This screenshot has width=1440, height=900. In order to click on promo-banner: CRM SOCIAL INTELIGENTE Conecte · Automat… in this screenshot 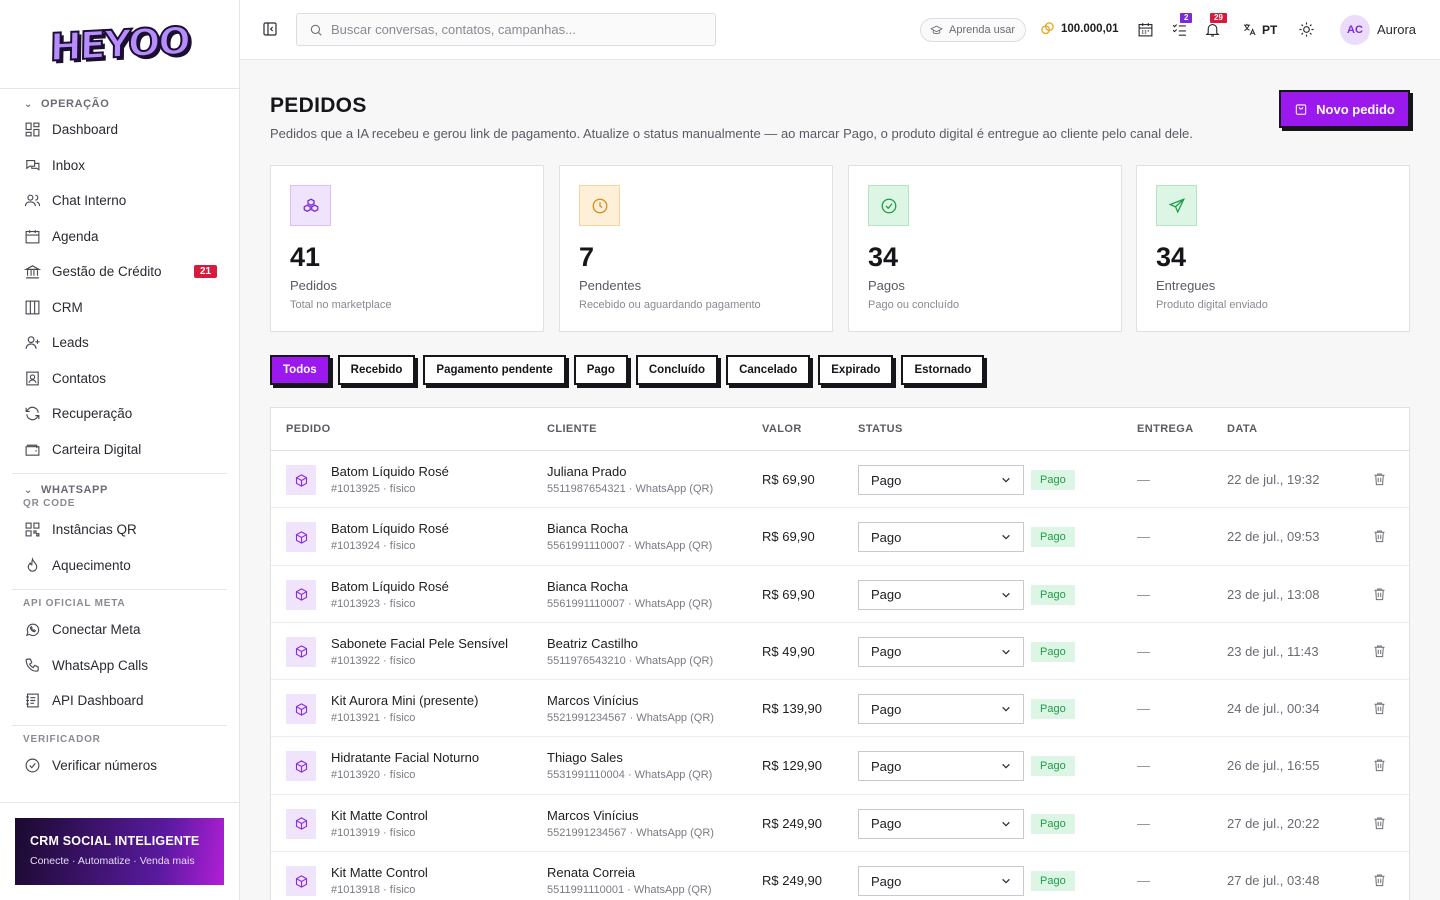, I will do `click(119, 851)`.